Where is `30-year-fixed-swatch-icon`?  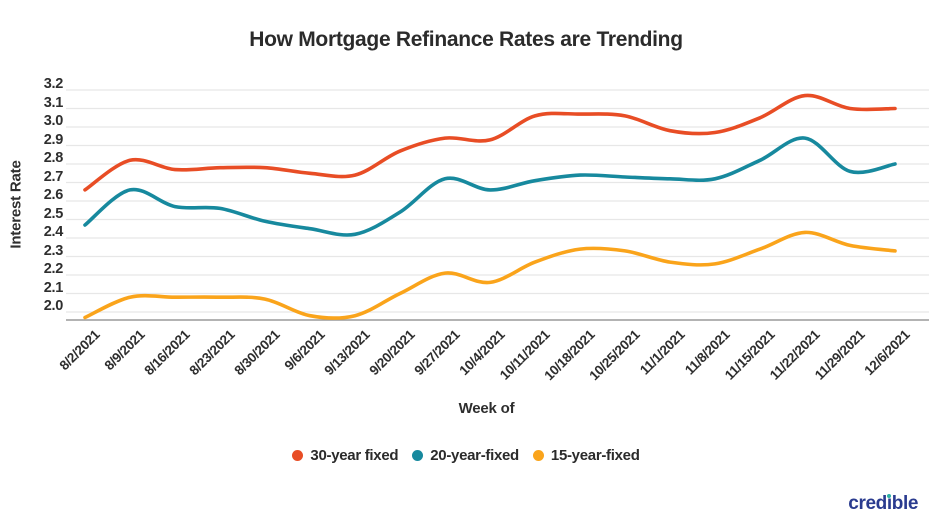
30-year-fixed-swatch-icon is located at coordinates (298, 455).